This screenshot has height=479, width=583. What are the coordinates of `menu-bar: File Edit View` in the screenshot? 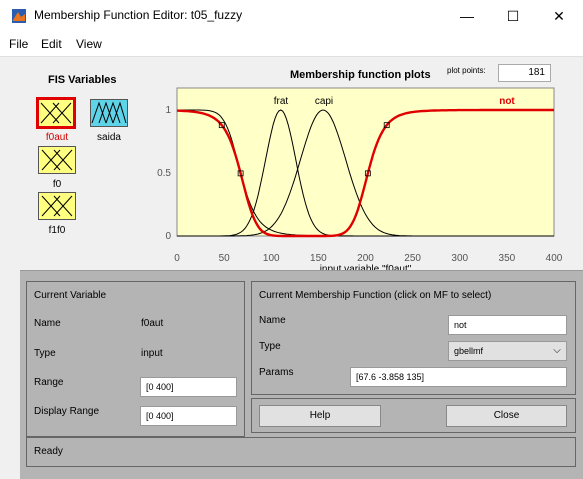 It's located at (291, 44).